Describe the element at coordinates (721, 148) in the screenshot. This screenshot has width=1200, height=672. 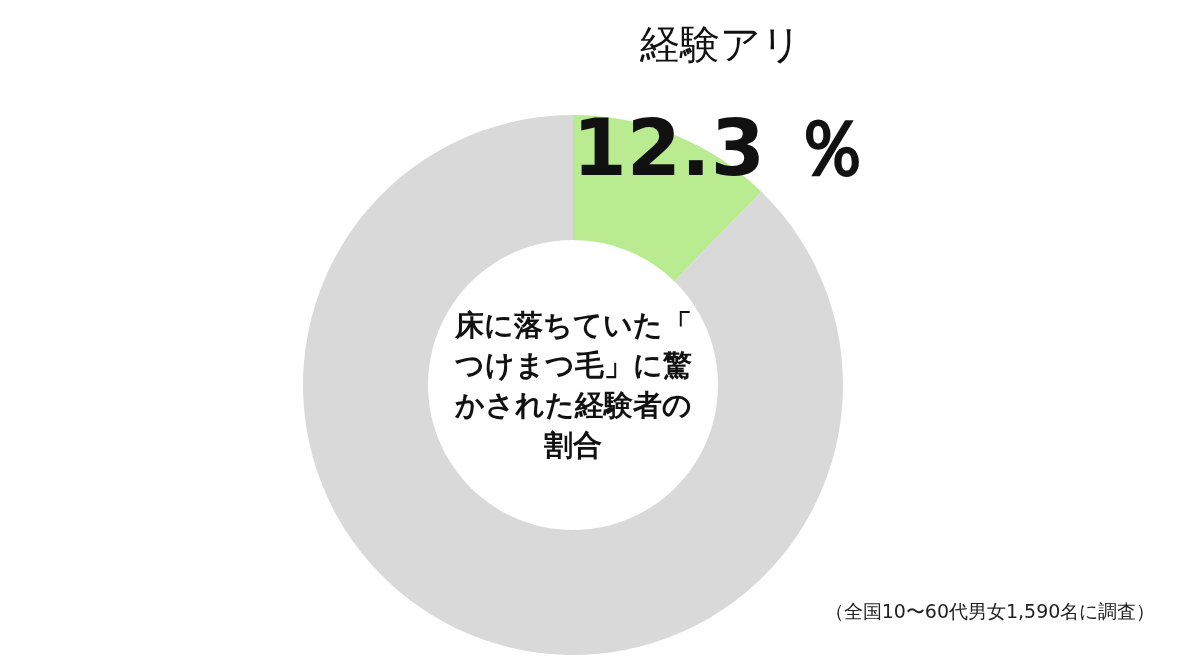
I see `data-label: 12.3 ％` at that location.